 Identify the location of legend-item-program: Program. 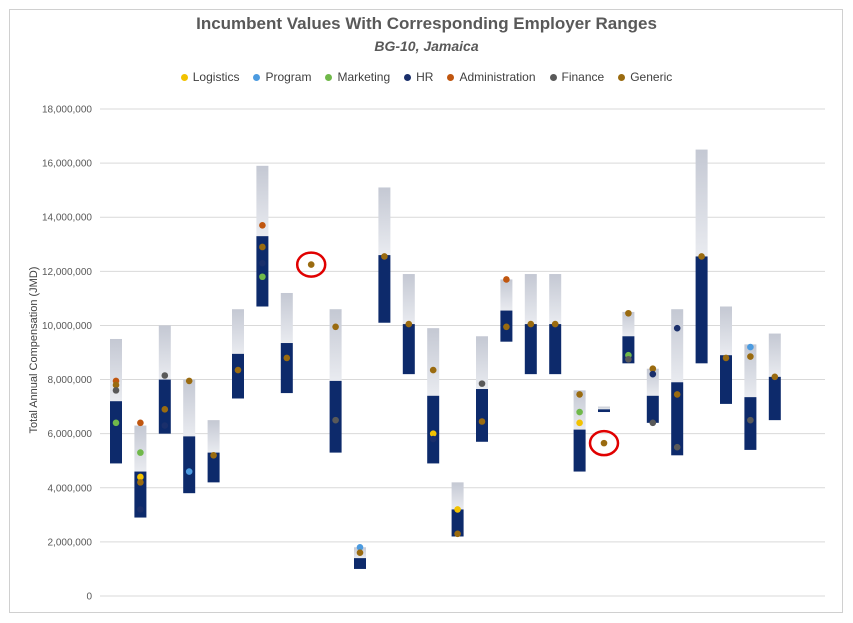
(282, 77).